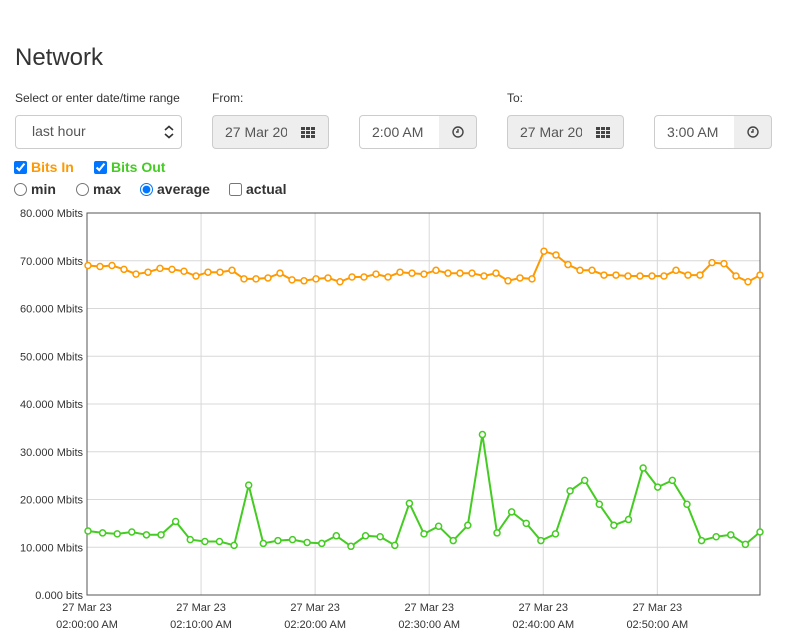 This screenshot has width=787, height=634. Describe the element at coordinates (266, 189) in the screenshot. I see `mode-actual-label: actual` at that location.